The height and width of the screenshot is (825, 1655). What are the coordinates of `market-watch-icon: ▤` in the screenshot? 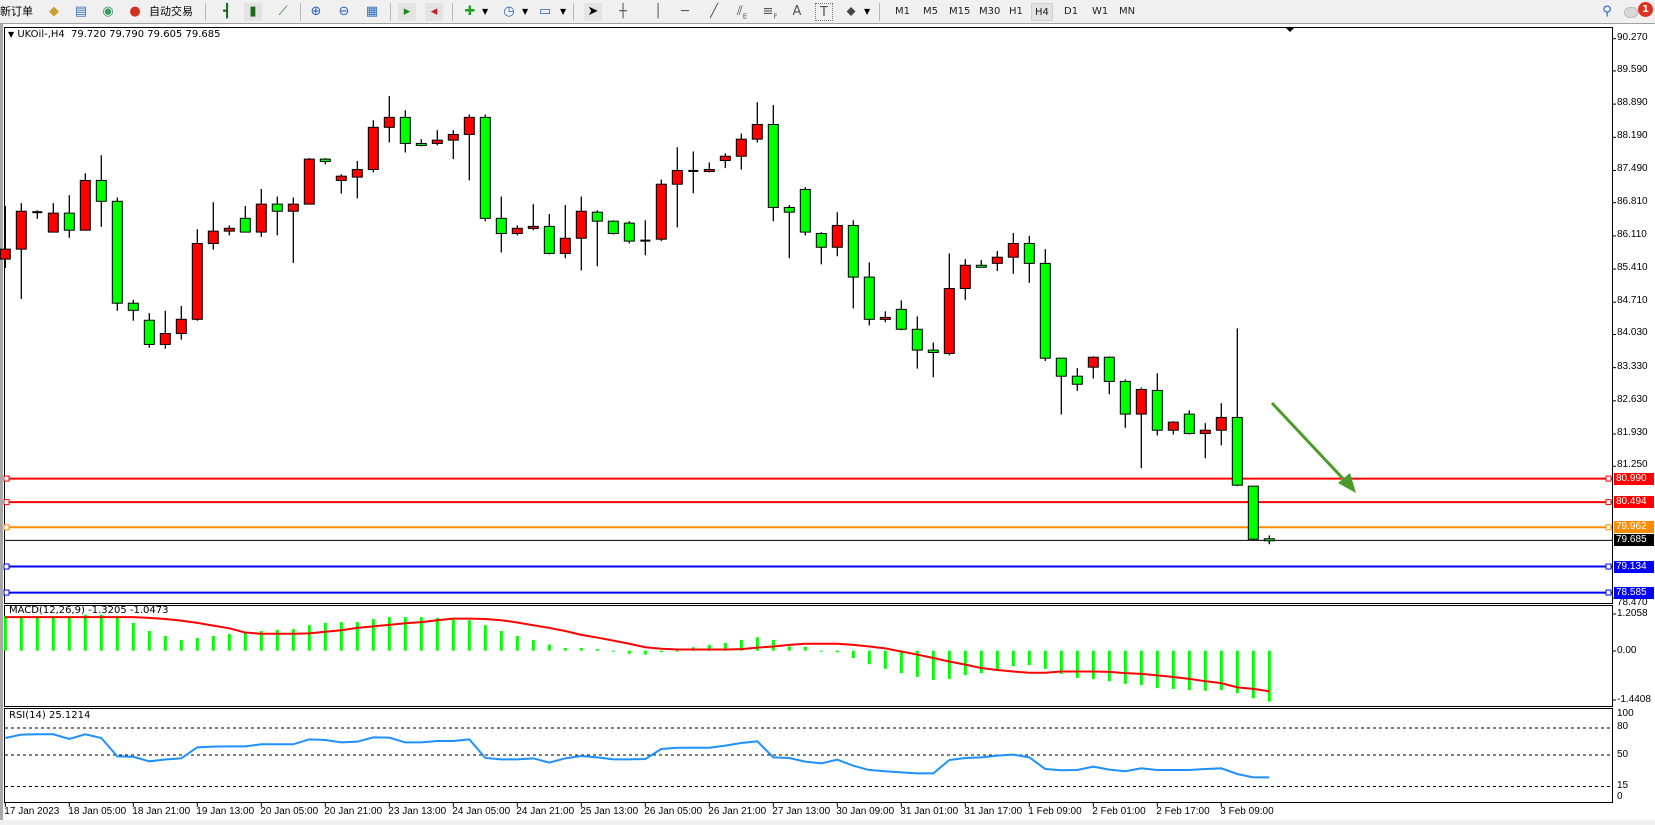 It's located at (81, 11).